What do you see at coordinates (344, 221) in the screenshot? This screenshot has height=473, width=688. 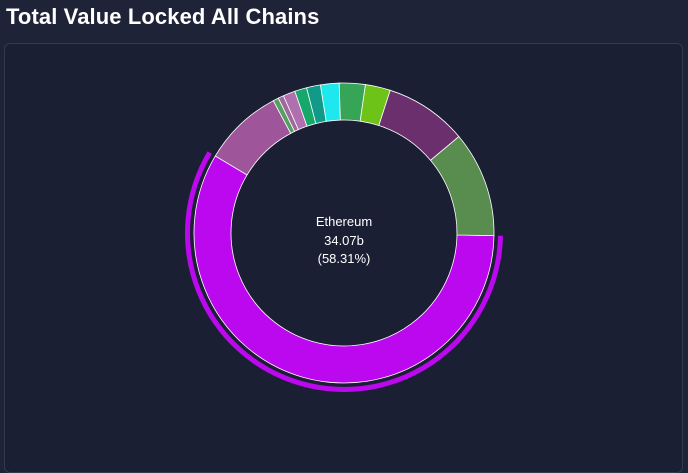 I see `center-name: Ethereum` at bounding box center [344, 221].